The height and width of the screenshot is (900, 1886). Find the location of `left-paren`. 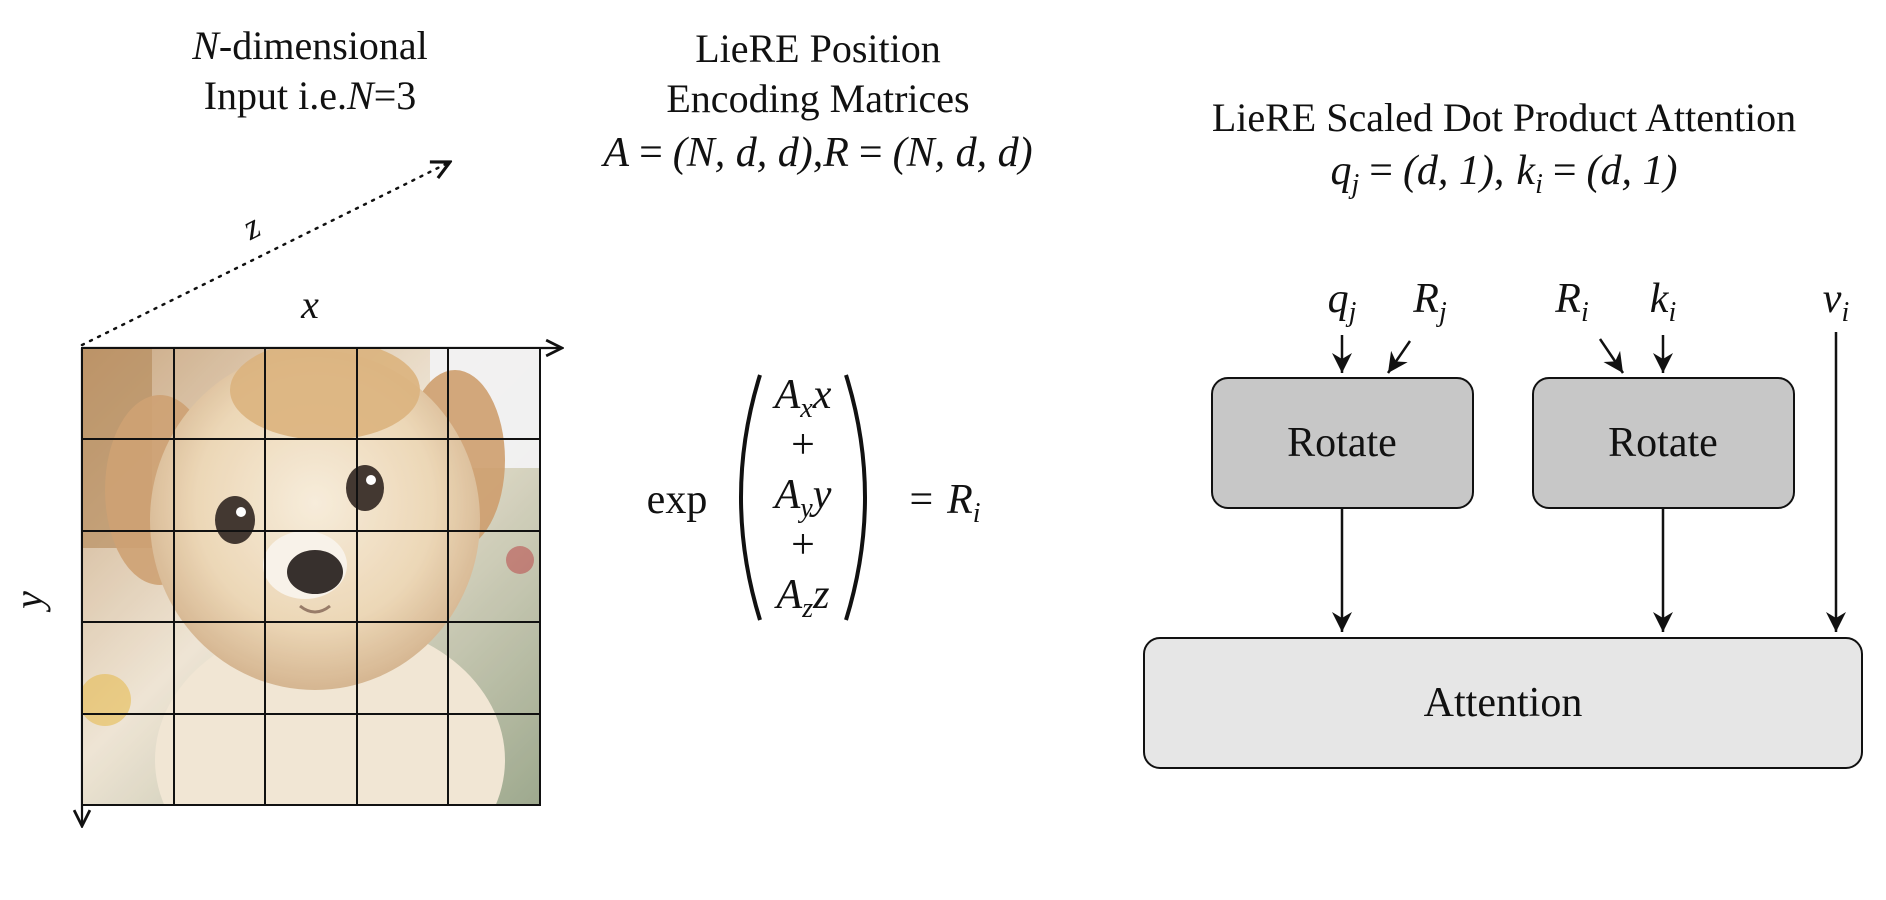

left-paren is located at coordinates (750, 497).